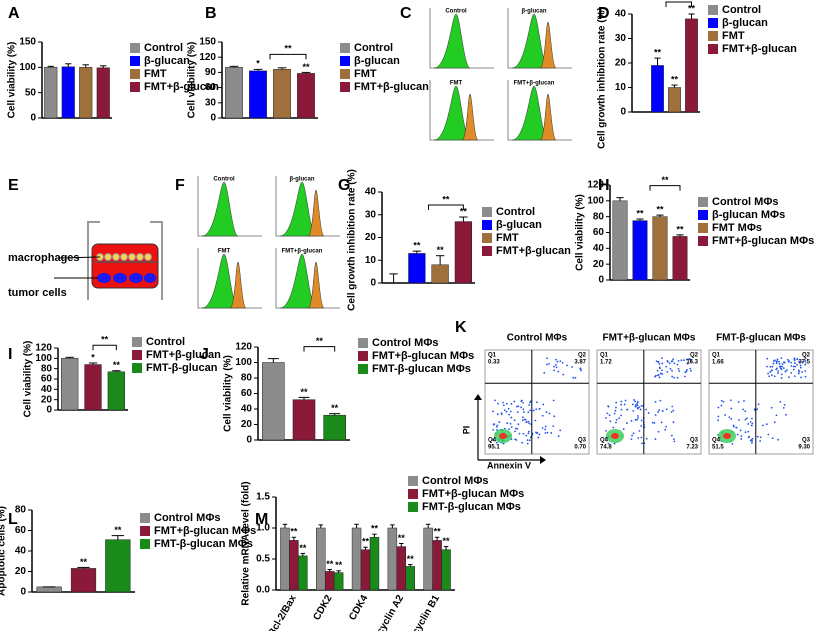 The height and width of the screenshot is (631, 825). I want to click on quadrant-value: 51.5, so click(718, 448).